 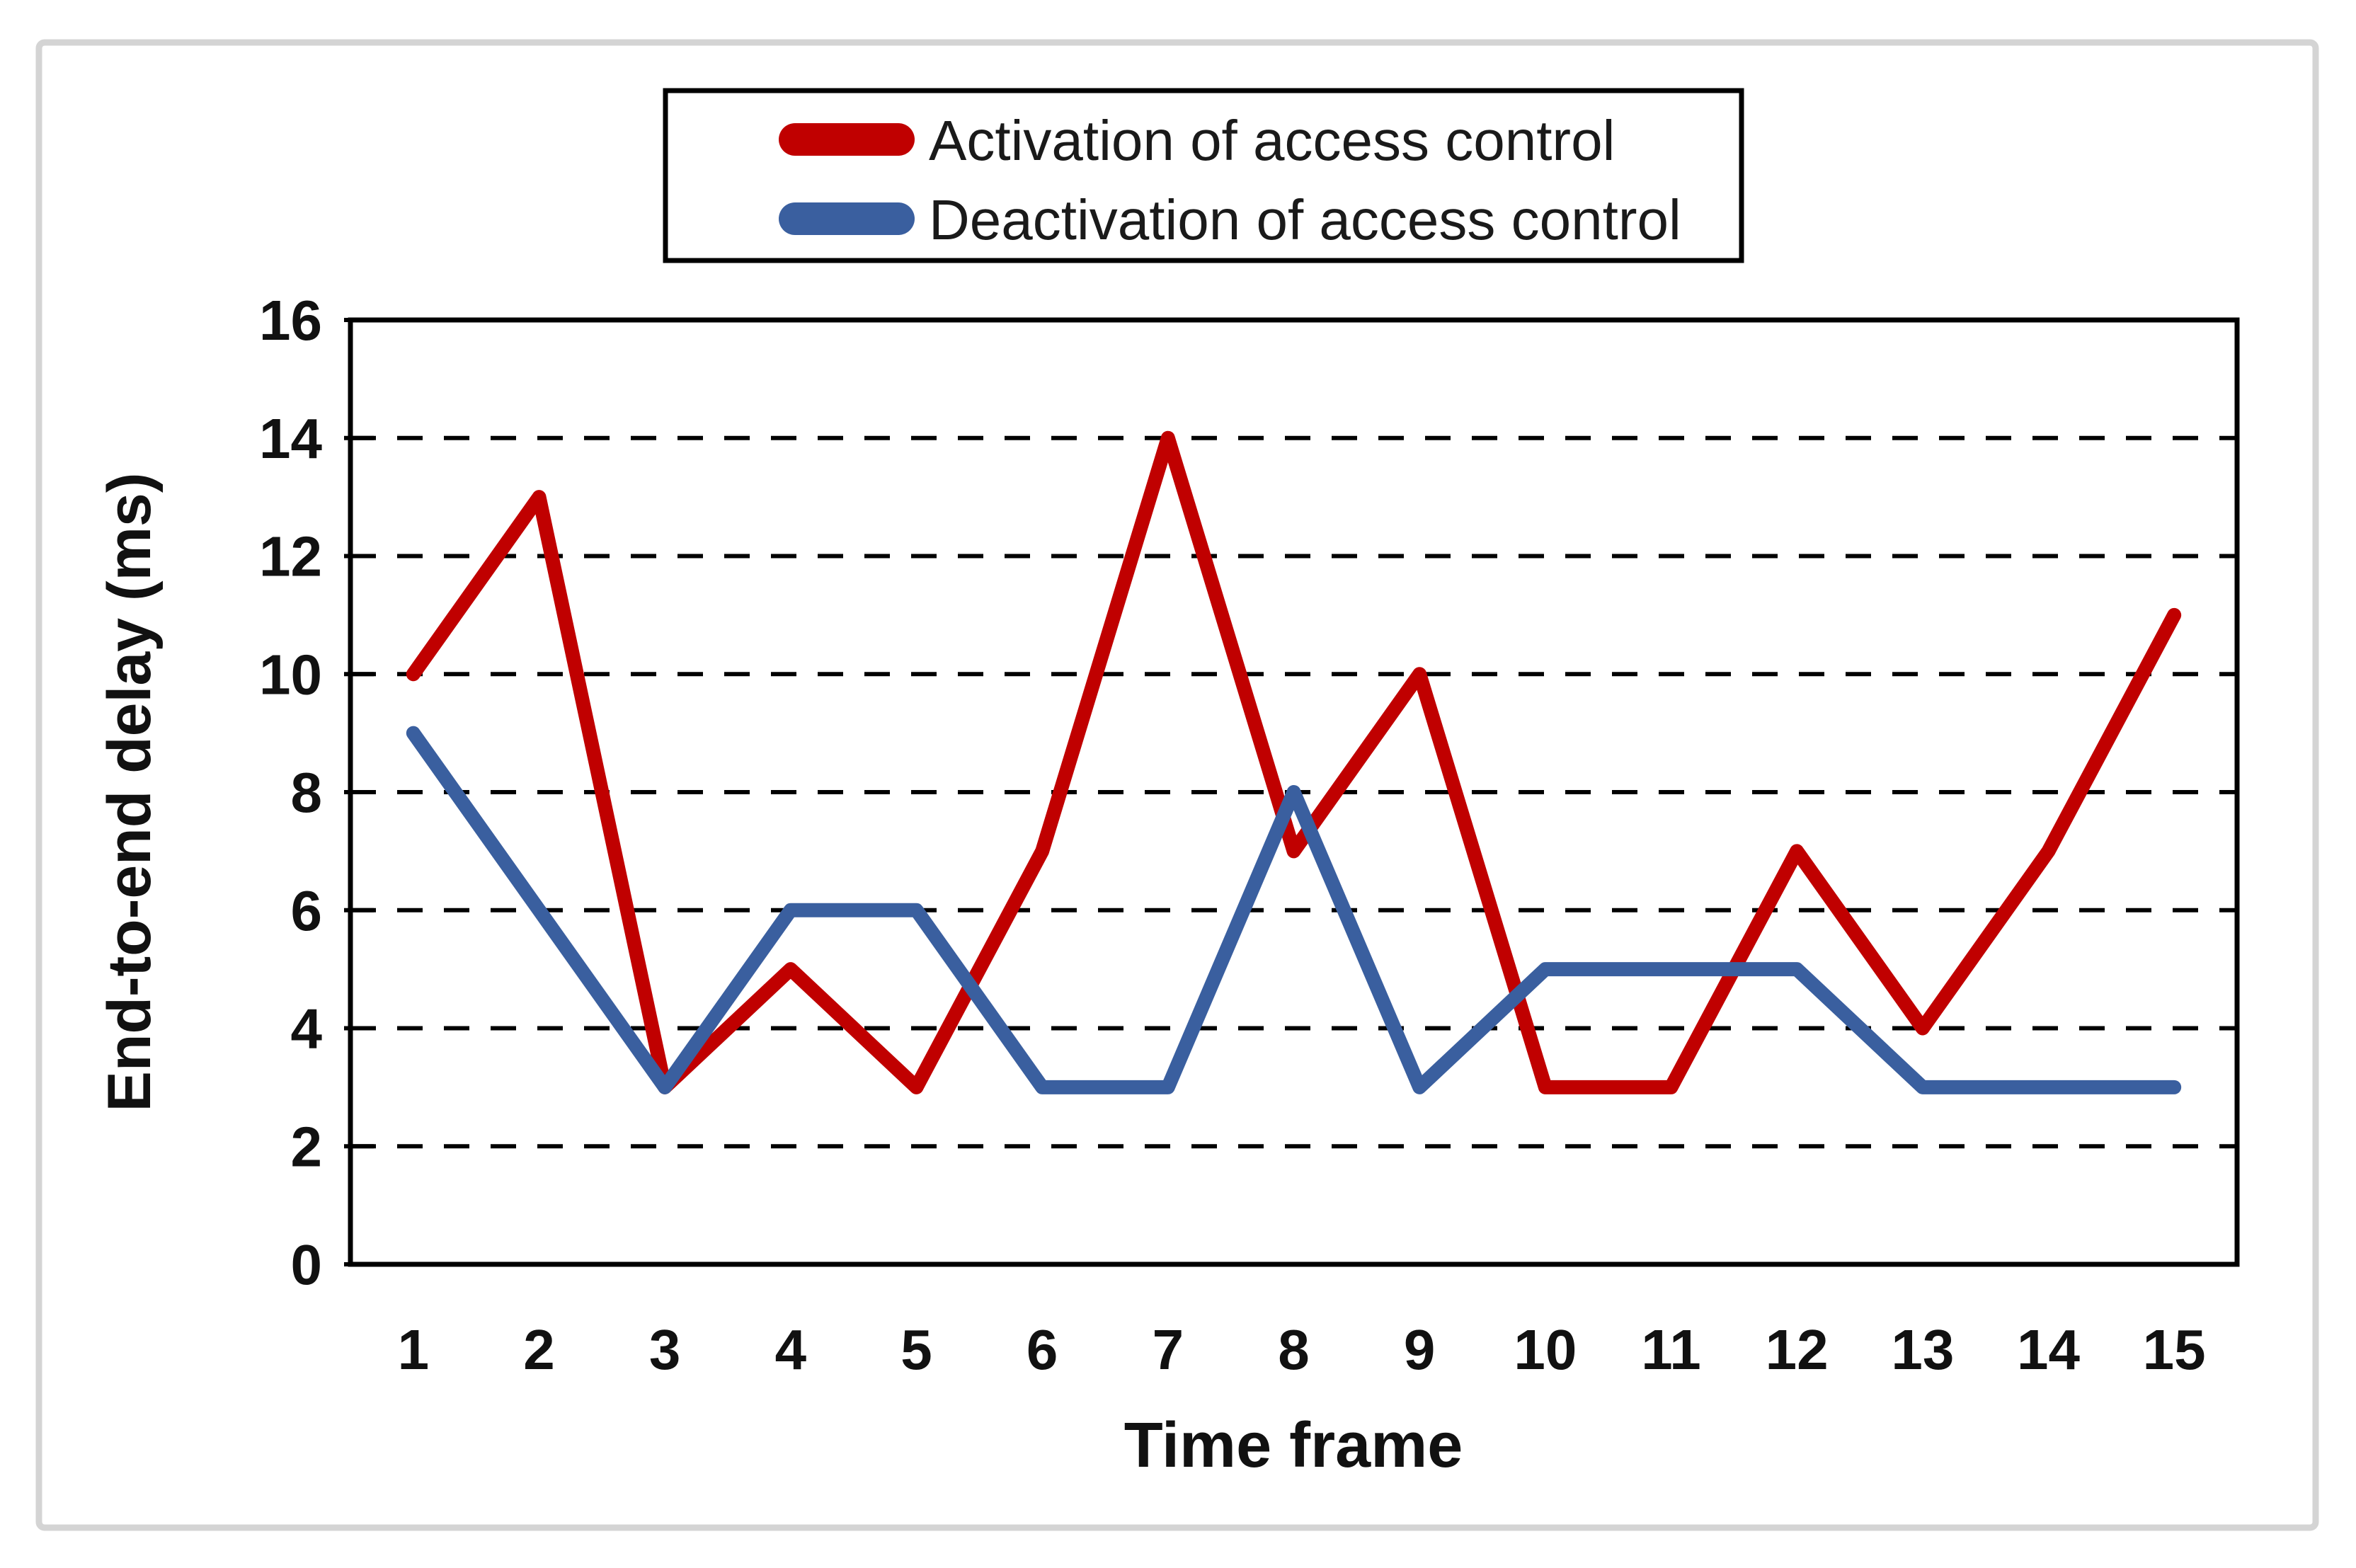 What do you see at coordinates (2174, 1349) in the screenshot?
I see `x-tick-label: 15` at bounding box center [2174, 1349].